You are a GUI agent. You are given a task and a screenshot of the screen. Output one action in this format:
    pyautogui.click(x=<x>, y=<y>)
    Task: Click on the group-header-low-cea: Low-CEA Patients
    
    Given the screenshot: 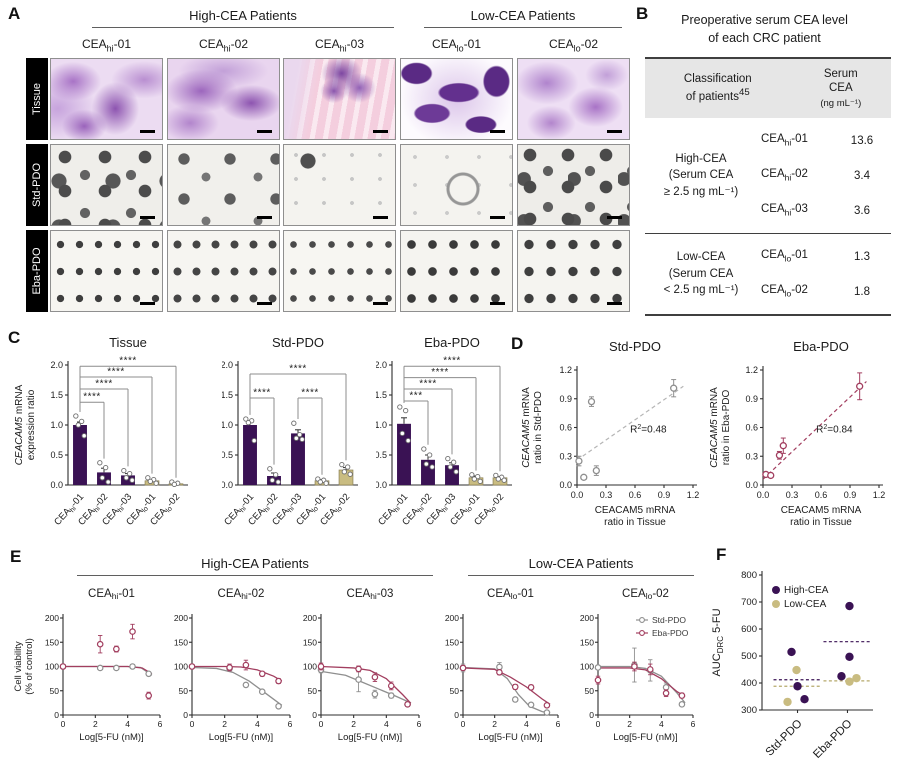 What is the action you would take?
    pyautogui.click(x=523, y=18)
    